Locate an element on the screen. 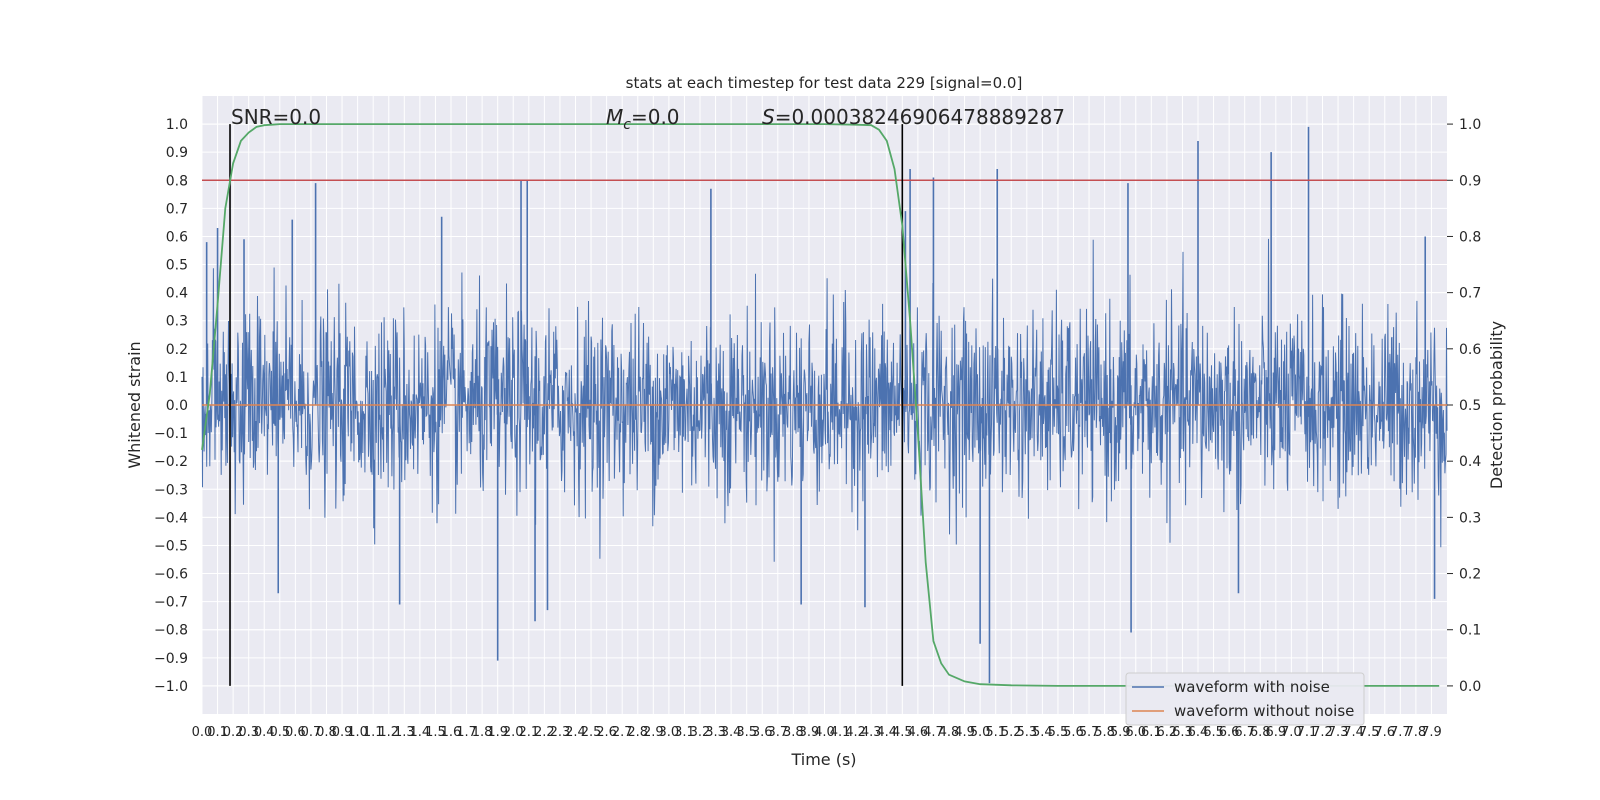 The height and width of the screenshot is (800, 1600). x-tick-label: 1.3 is located at coordinates (404, 732).